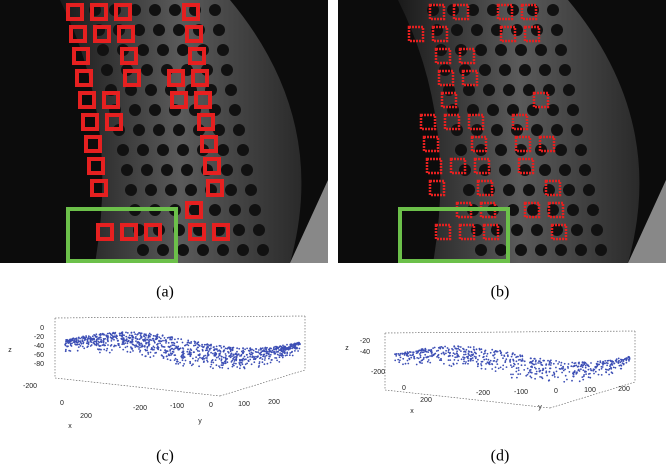  I want to click on y-tick-label: 0, so click(556, 391).